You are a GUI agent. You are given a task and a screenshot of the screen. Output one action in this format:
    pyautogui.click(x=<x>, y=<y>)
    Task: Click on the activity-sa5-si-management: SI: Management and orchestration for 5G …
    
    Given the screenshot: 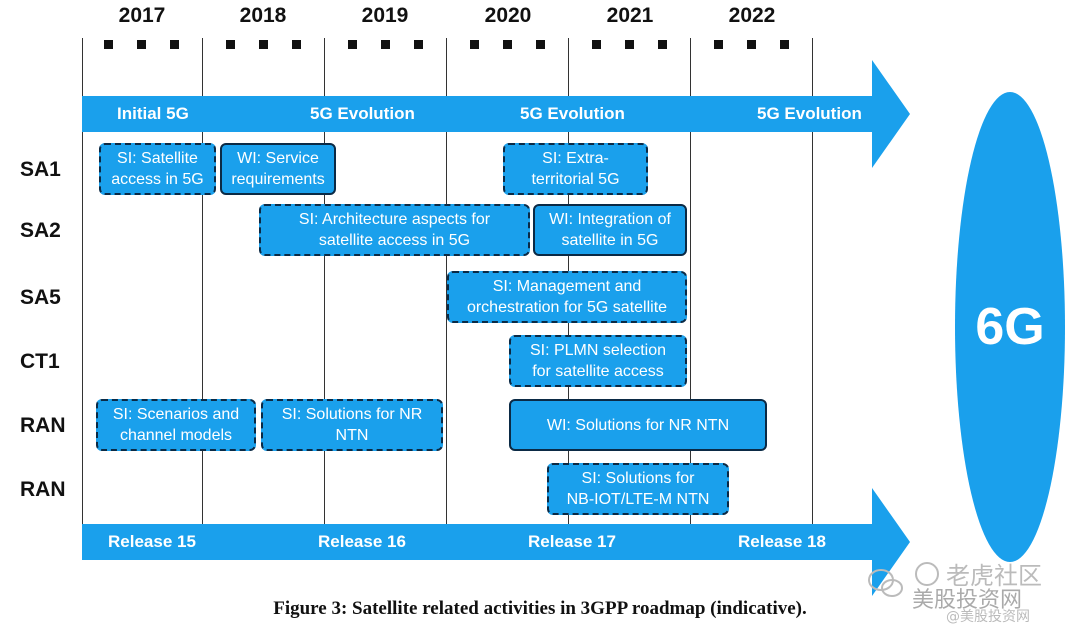 What is the action you would take?
    pyautogui.click(x=567, y=297)
    